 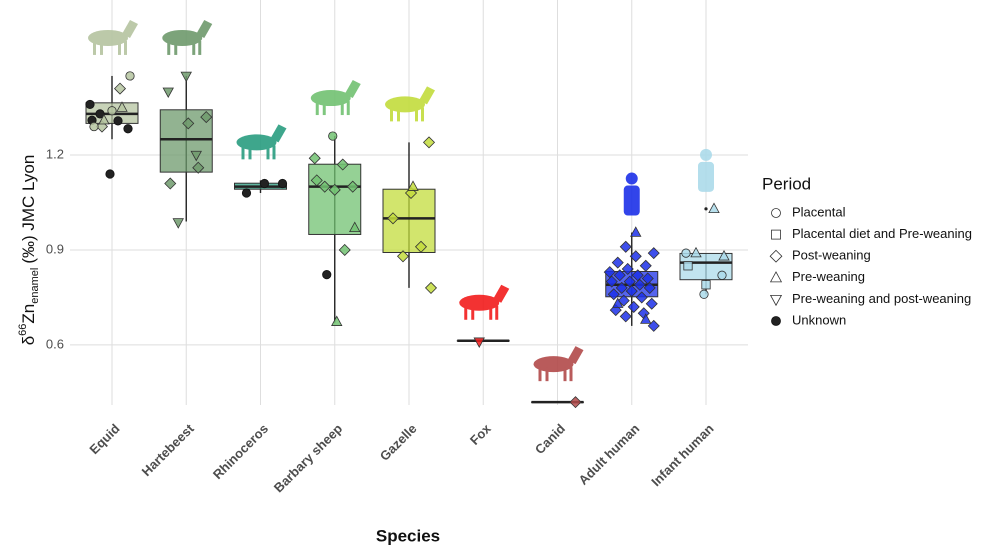 What do you see at coordinates (831, 255) in the screenshot?
I see `legend-label: Post-weaning` at bounding box center [831, 255].